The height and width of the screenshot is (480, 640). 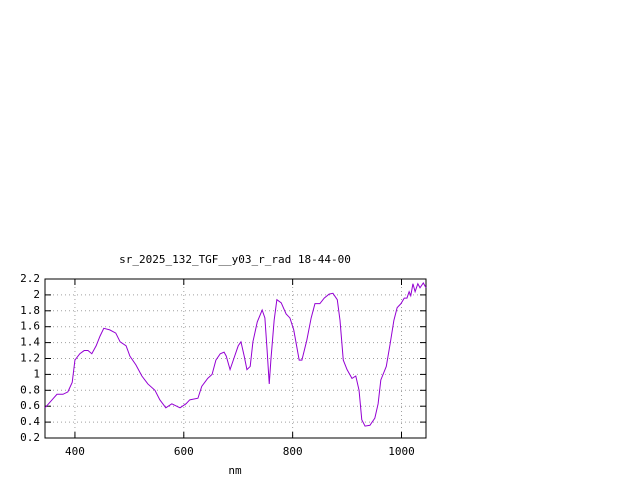 What do you see at coordinates (30, 405) in the screenshot?
I see `y-tick-label: 0.6` at bounding box center [30, 405].